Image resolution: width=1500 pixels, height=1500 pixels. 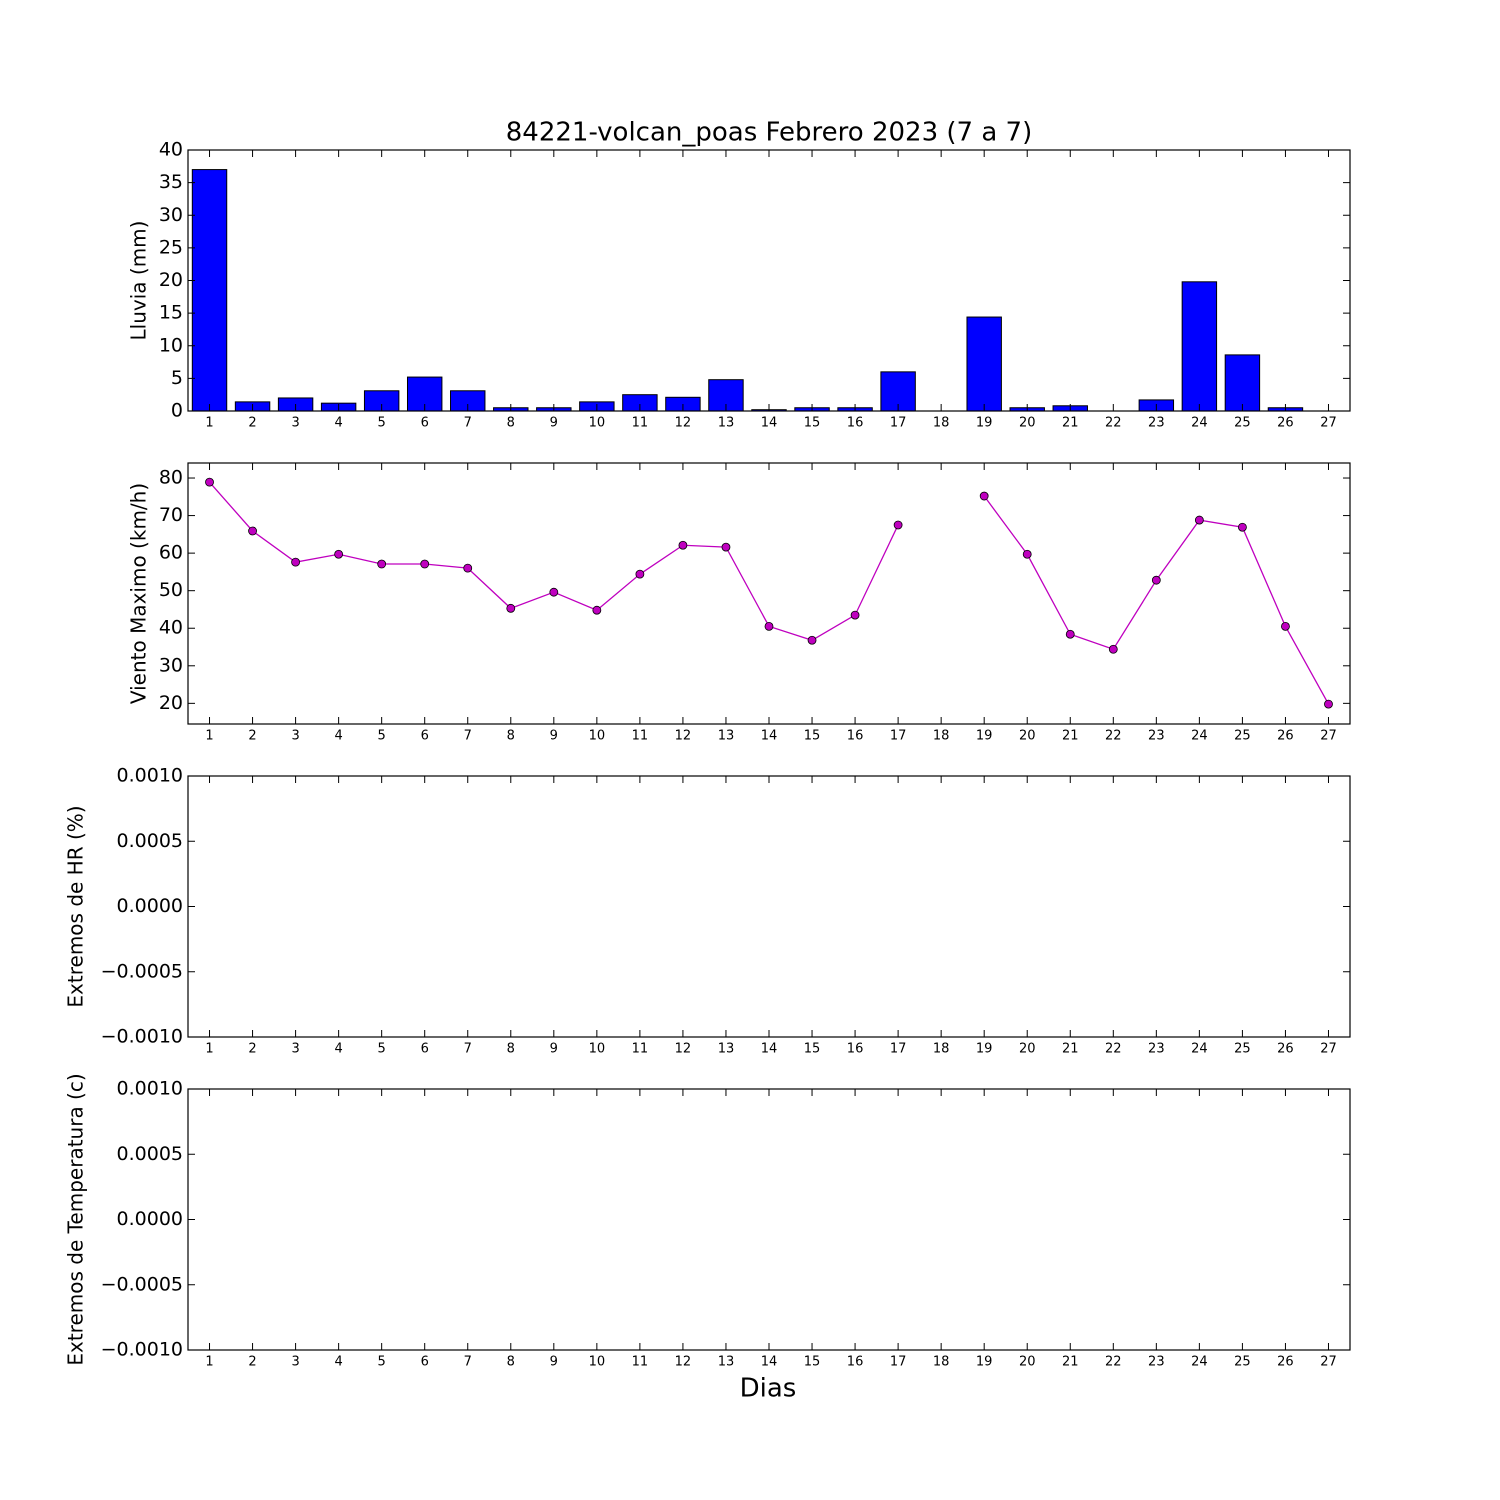 What do you see at coordinates (76, 1219) in the screenshot?
I see `y-axis-label: Extremos de Temperatura (c)` at bounding box center [76, 1219].